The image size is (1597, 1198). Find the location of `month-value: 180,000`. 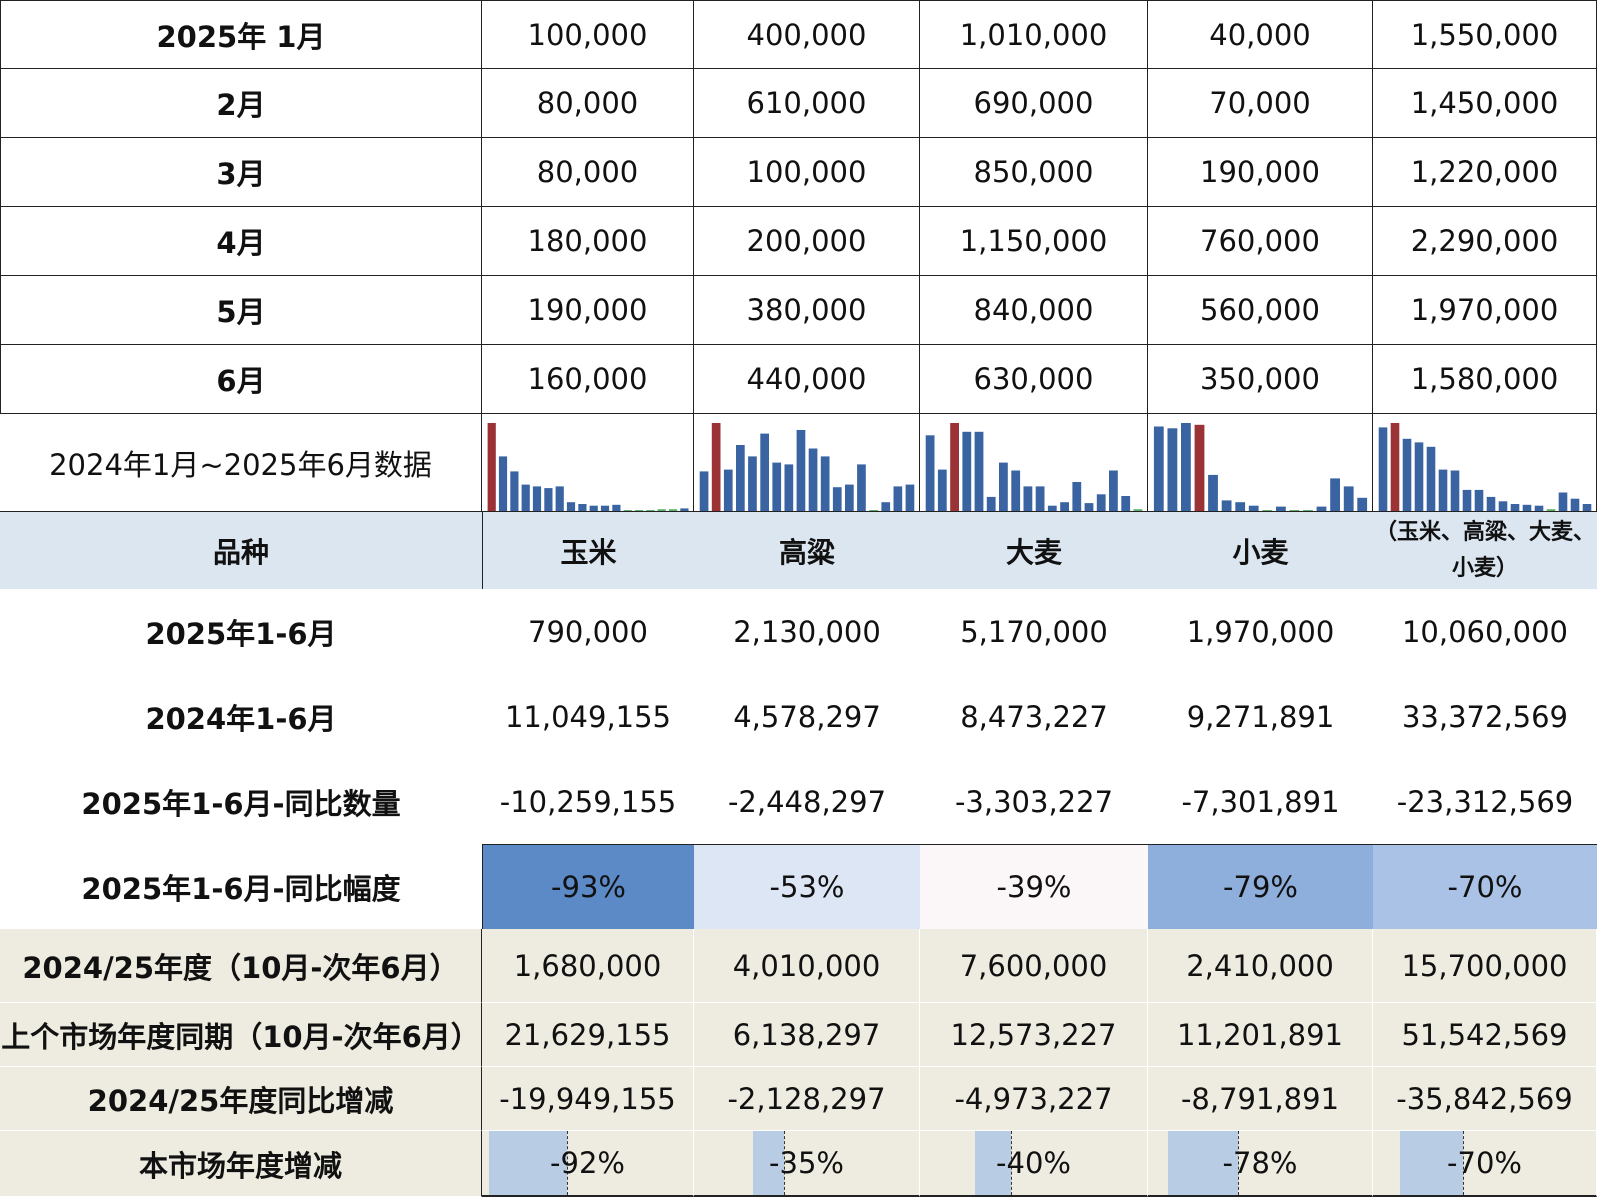

month-value: 180,000 is located at coordinates (588, 241).